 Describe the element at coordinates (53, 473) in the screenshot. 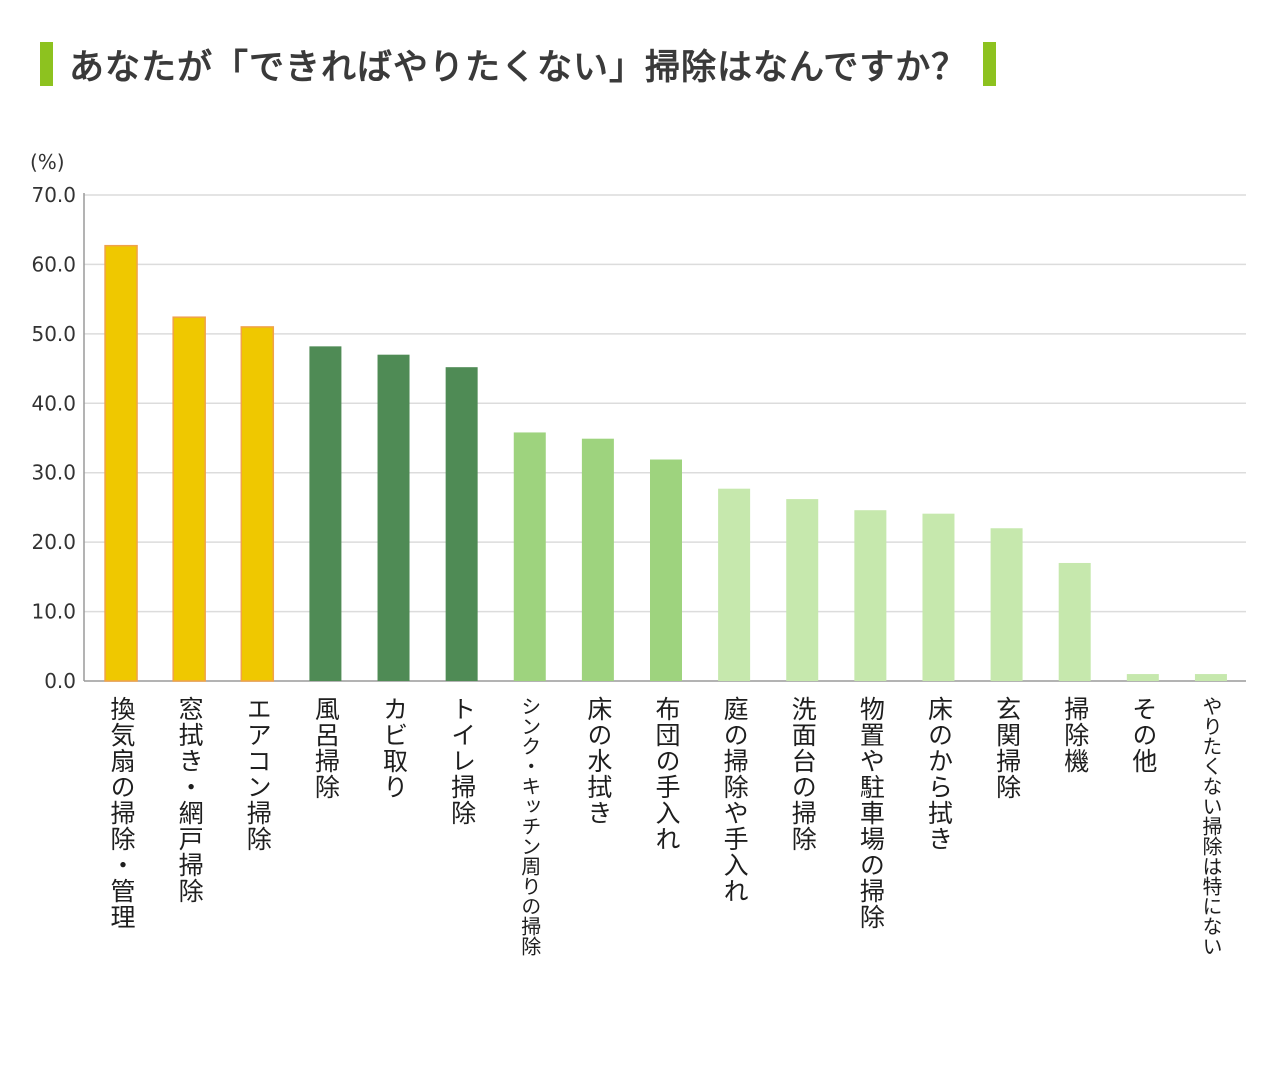

I see `y-tick-label: 30.0` at that location.